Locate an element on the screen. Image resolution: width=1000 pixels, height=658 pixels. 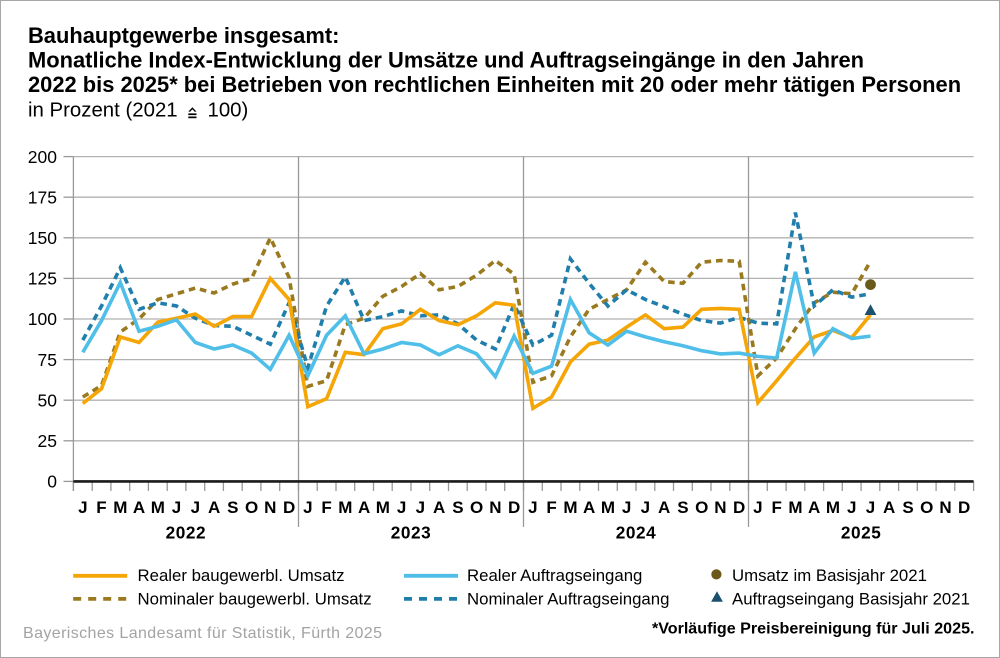
svg-text: 0 is located at coordinates (52, 482).